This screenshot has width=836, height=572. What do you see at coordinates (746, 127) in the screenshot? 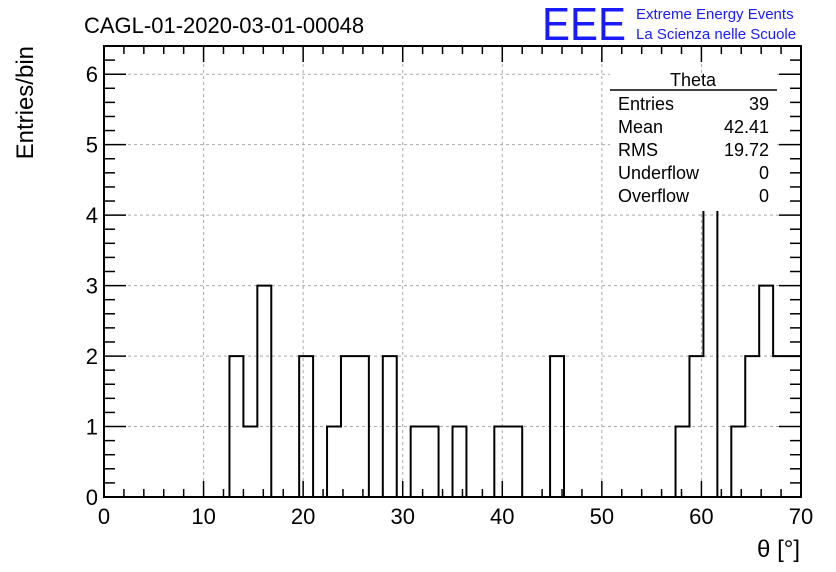
I see `stats-row-value: 42.41` at bounding box center [746, 127].